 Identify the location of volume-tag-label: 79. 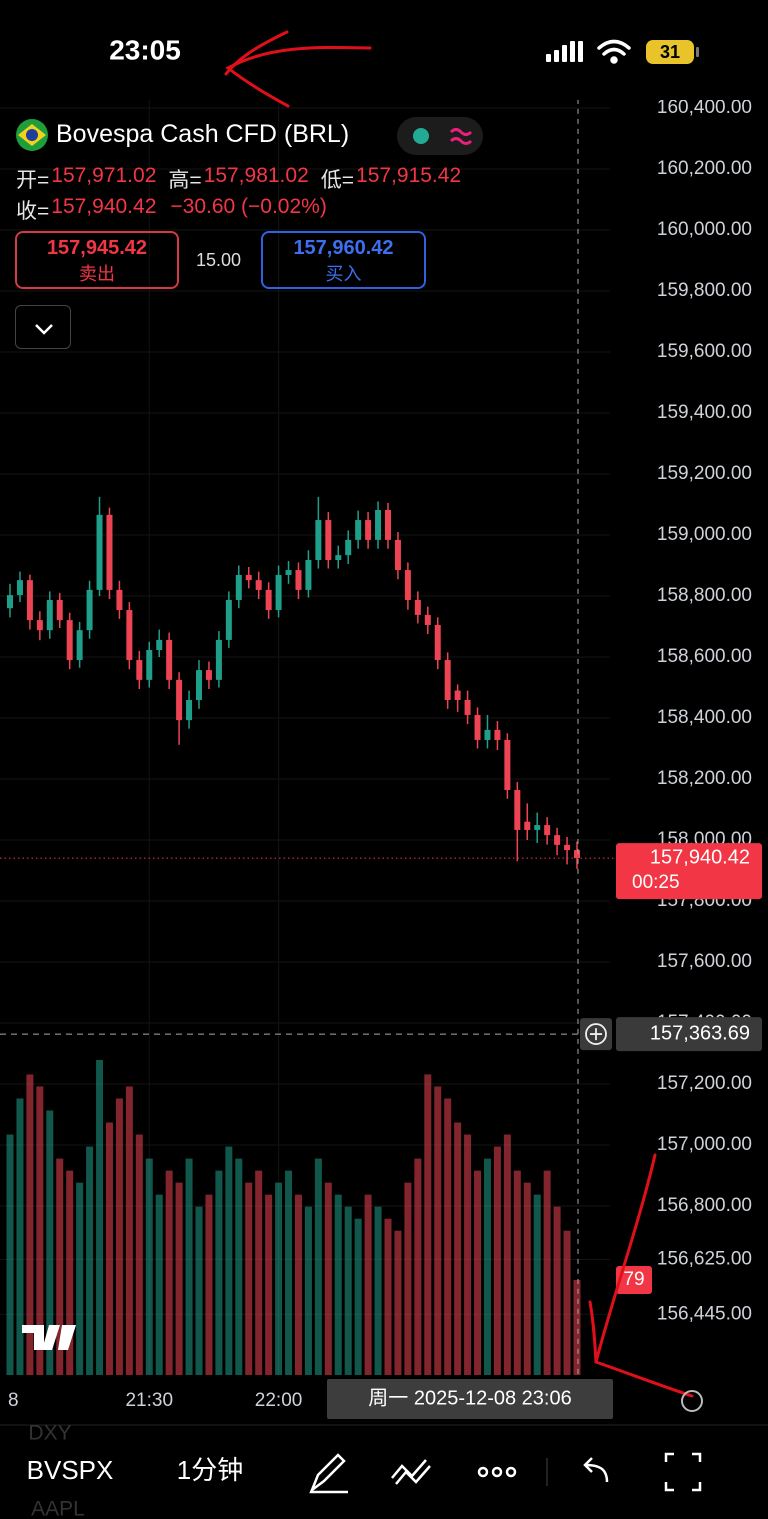
(633, 1279).